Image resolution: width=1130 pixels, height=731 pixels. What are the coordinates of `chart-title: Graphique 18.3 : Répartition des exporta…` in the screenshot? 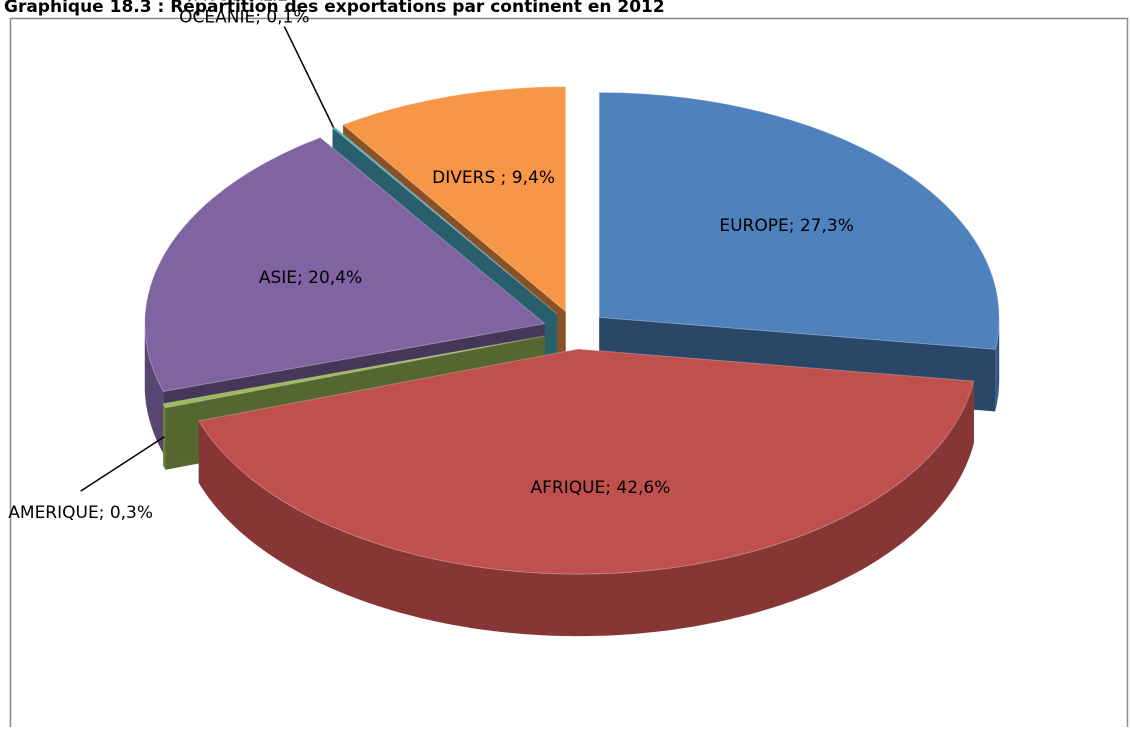 It's located at (334, 8).